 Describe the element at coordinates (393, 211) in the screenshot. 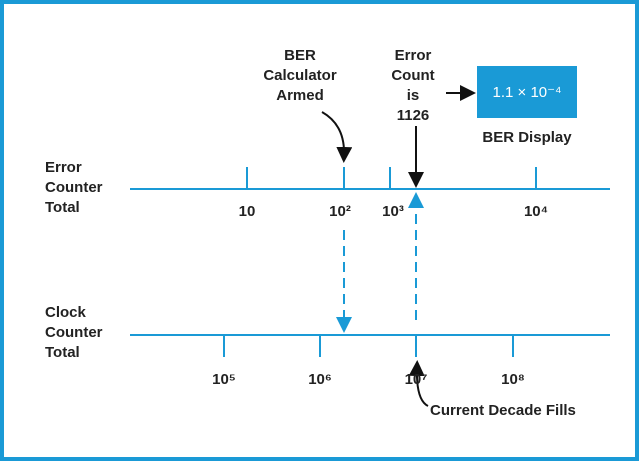

I see `tick-label: 10³` at that location.